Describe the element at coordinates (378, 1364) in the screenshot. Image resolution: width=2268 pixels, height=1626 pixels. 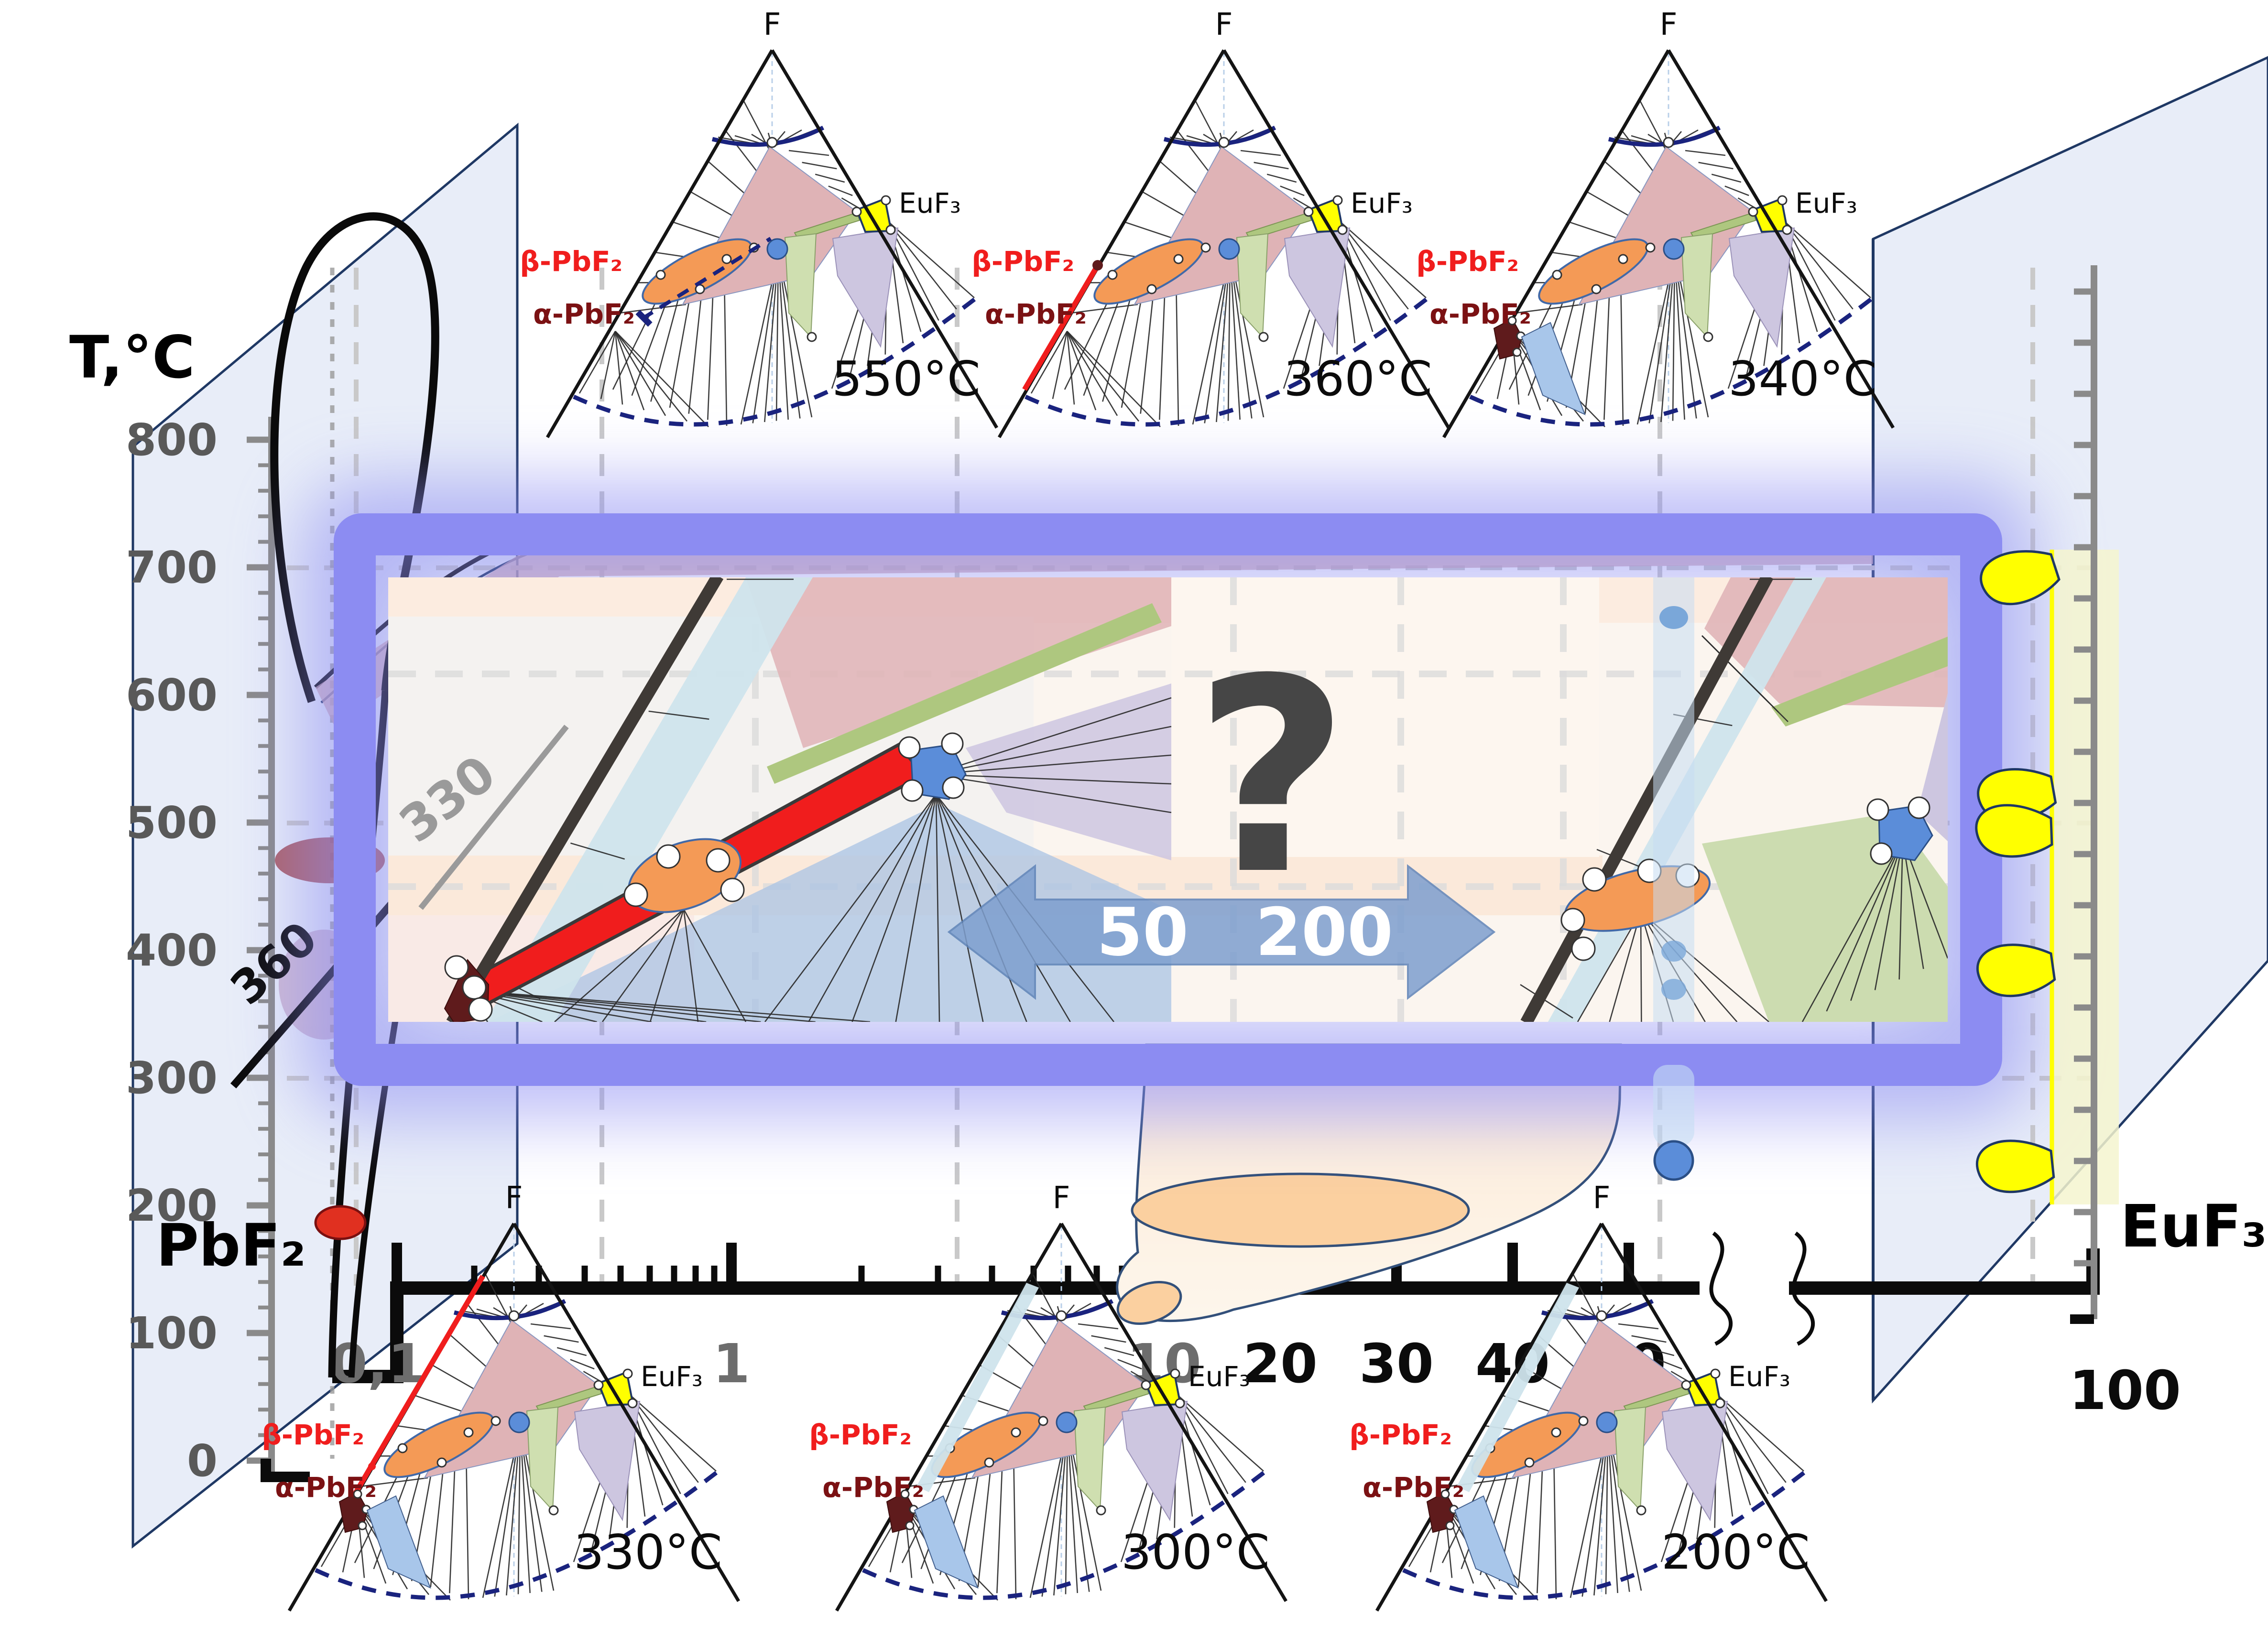
I see `svg-text: 0,1` at that location.